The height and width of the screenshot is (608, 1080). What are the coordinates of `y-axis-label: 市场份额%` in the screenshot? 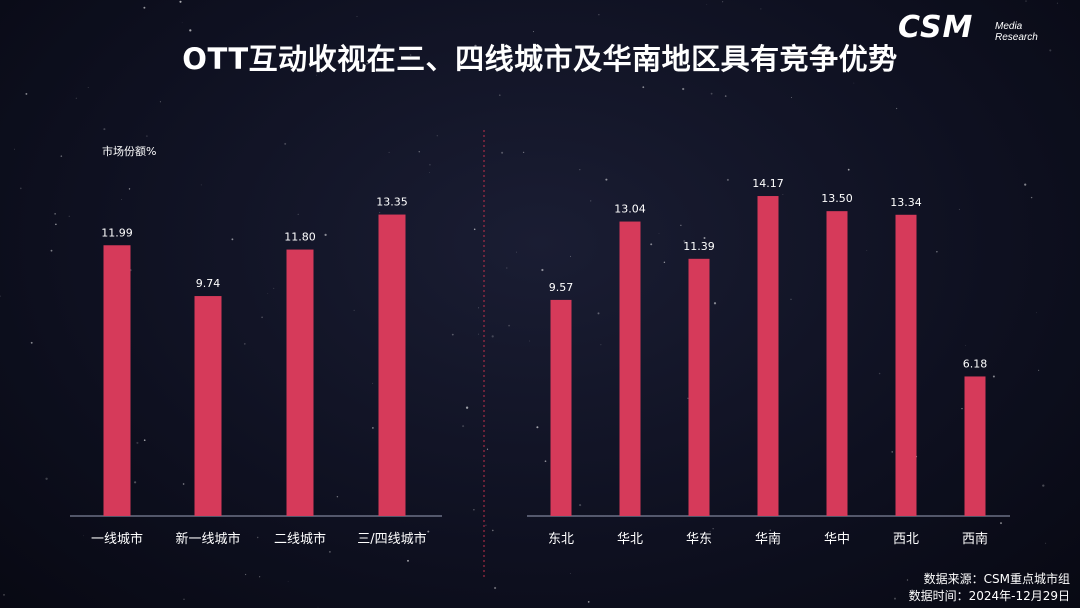 It's located at (129, 151).